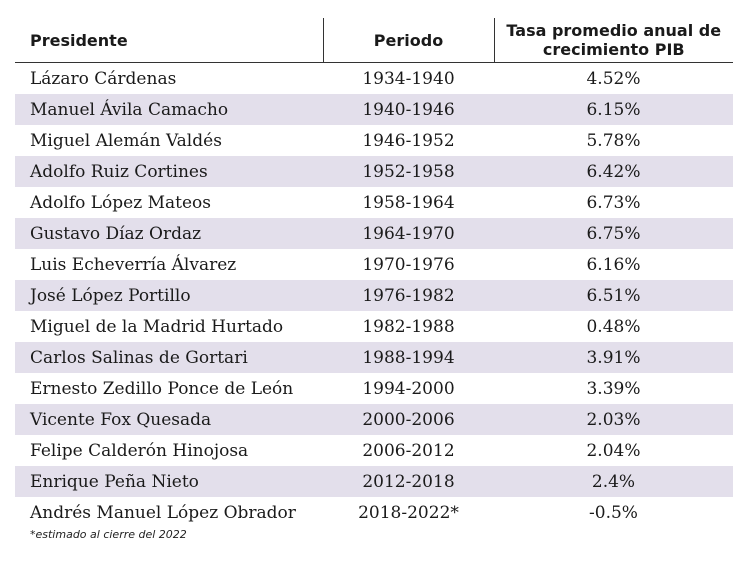  What do you see at coordinates (120, 202) in the screenshot?
I see `table-cell: Adolfo López Mateos` at bounding box center [120, 202].